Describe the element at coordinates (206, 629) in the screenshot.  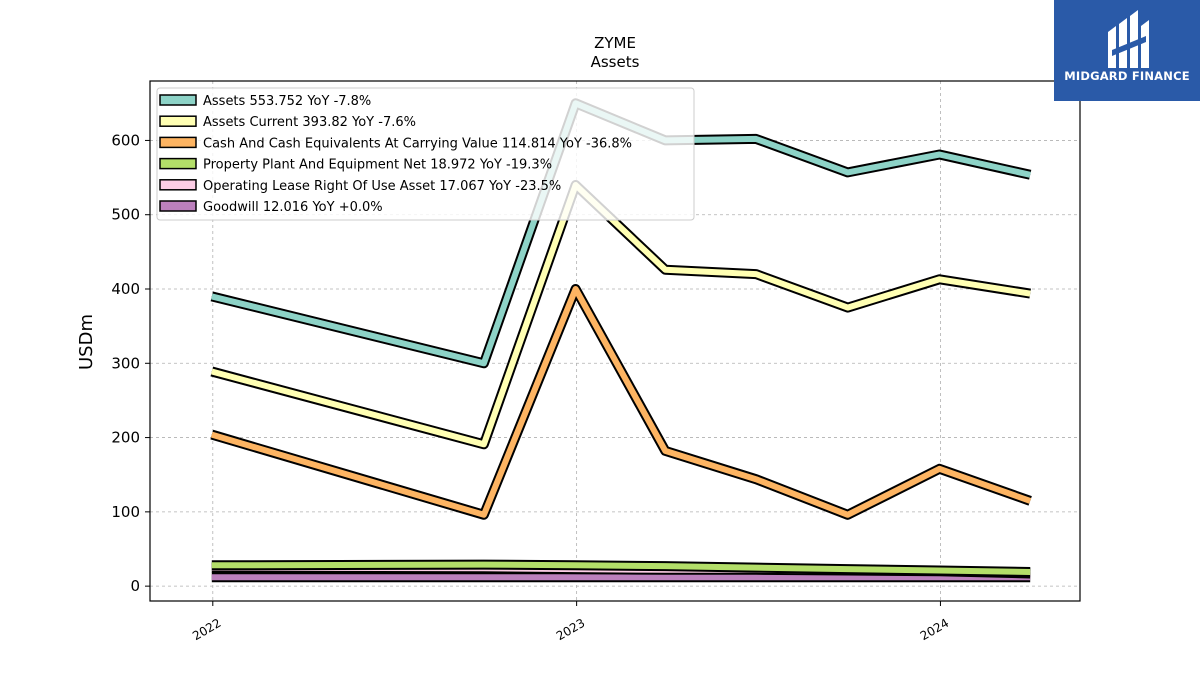
I see `x-tick-label: 2022` at that location.